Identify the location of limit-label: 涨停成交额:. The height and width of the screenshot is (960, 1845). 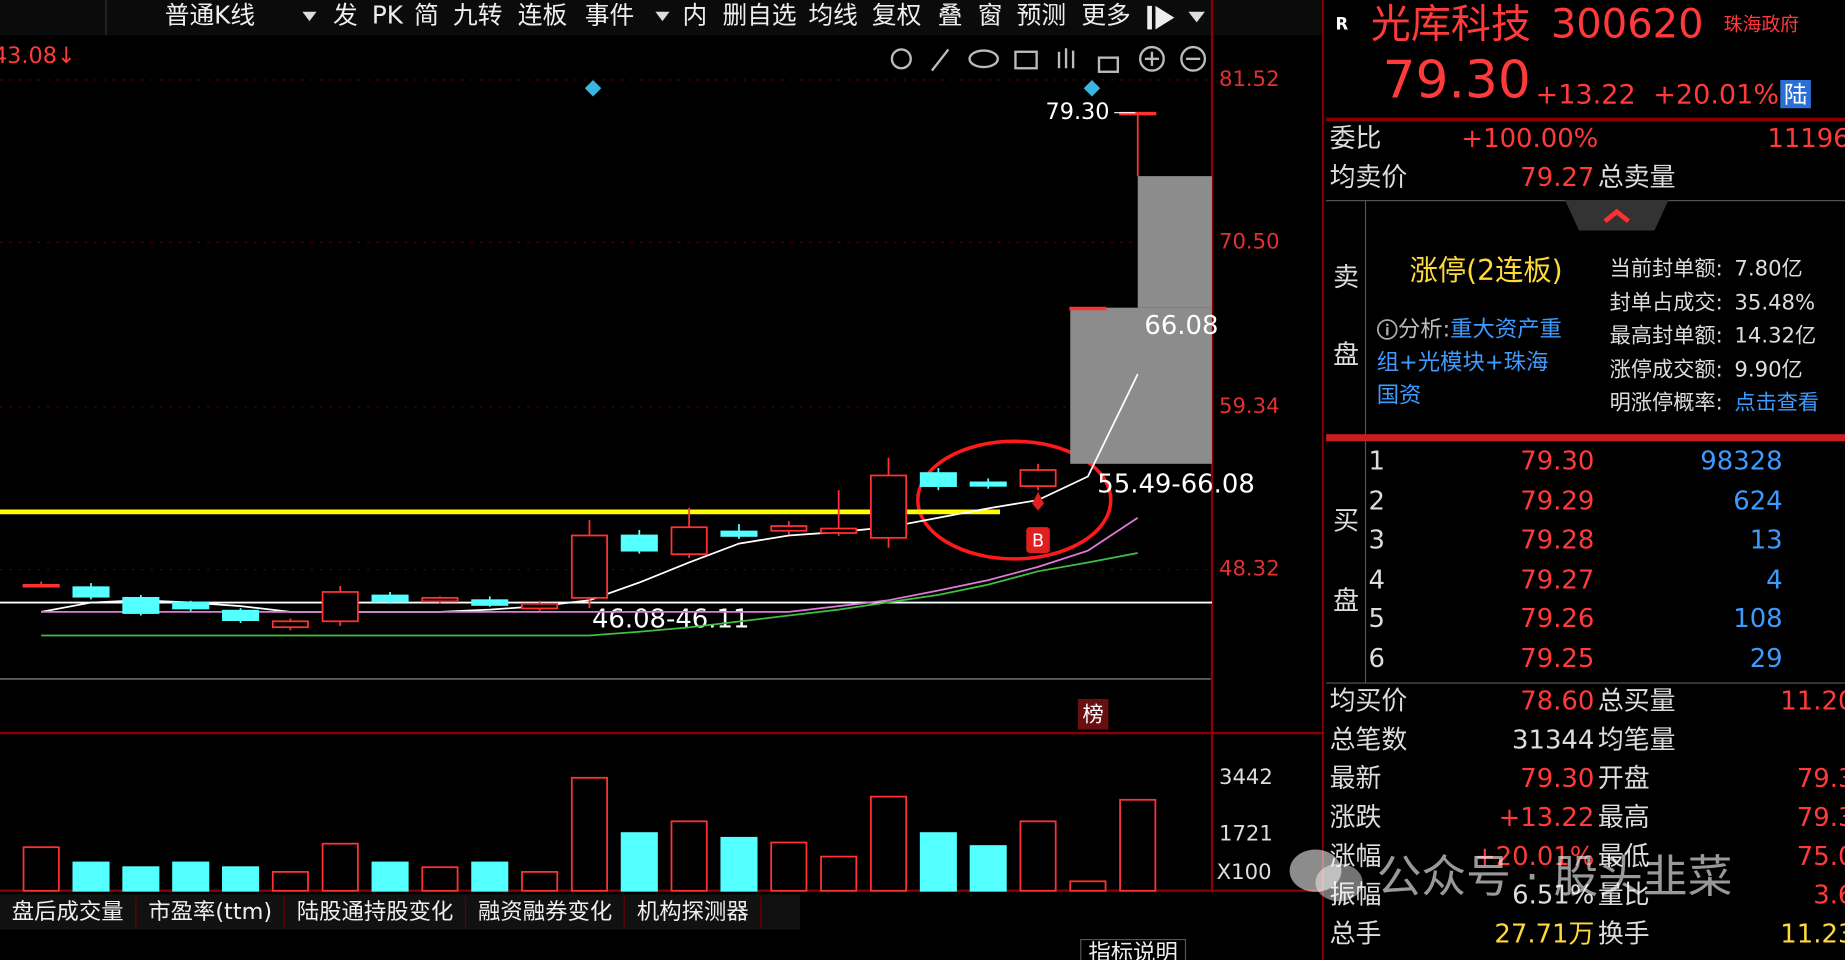
(1666, 369).